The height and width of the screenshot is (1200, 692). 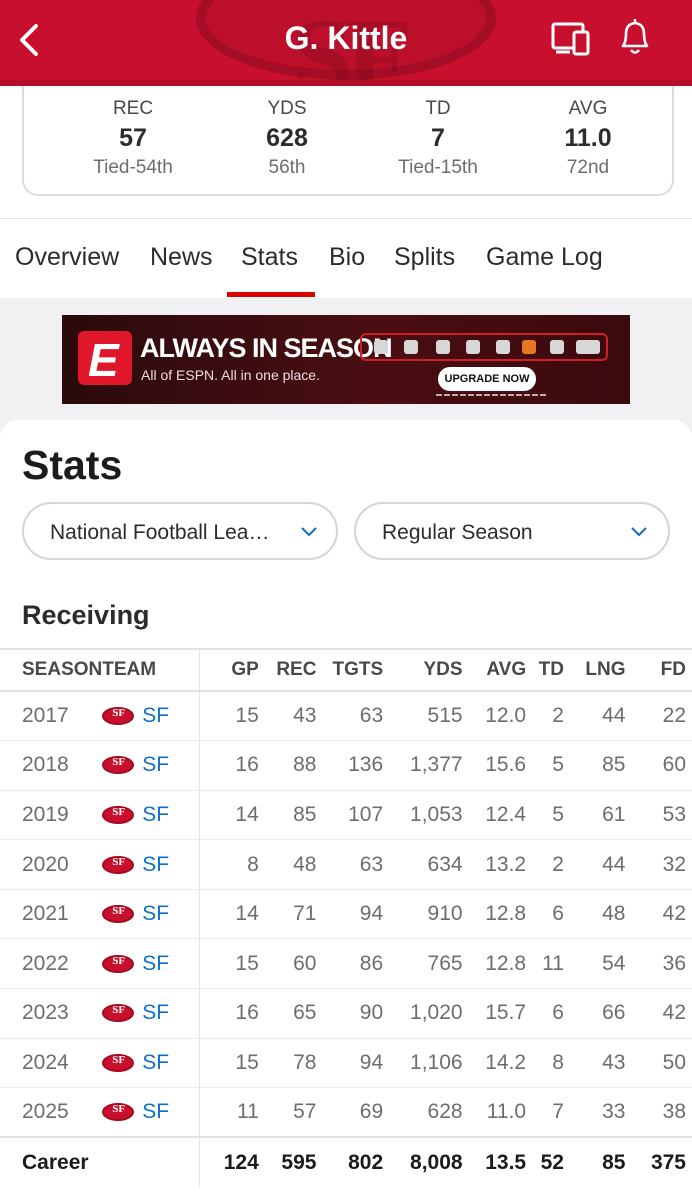 What do you see at coordinates (181, 257) in the screenshot?
I see `tab-news: News` at bounding box center [181, 257].